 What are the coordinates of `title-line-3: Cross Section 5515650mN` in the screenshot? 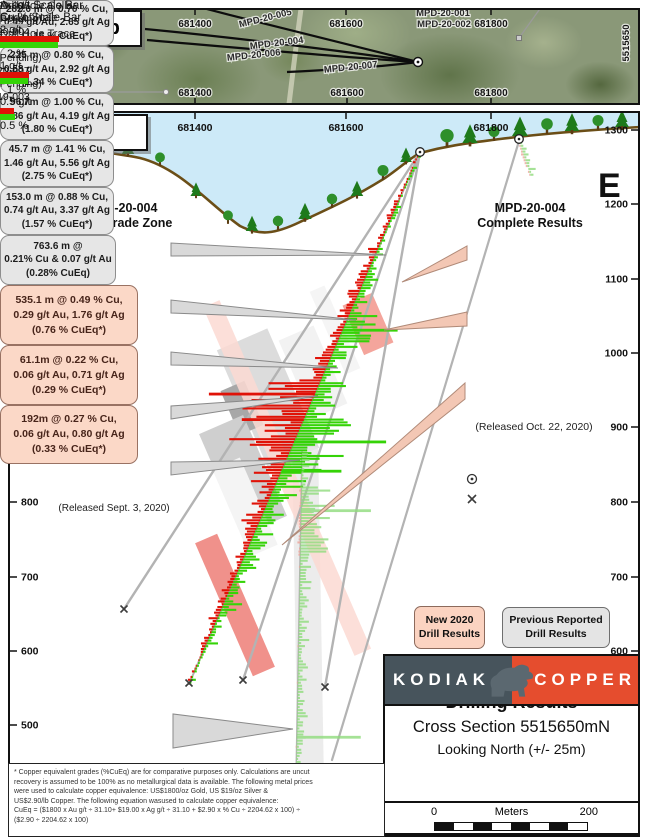 It's located at (511, 727).